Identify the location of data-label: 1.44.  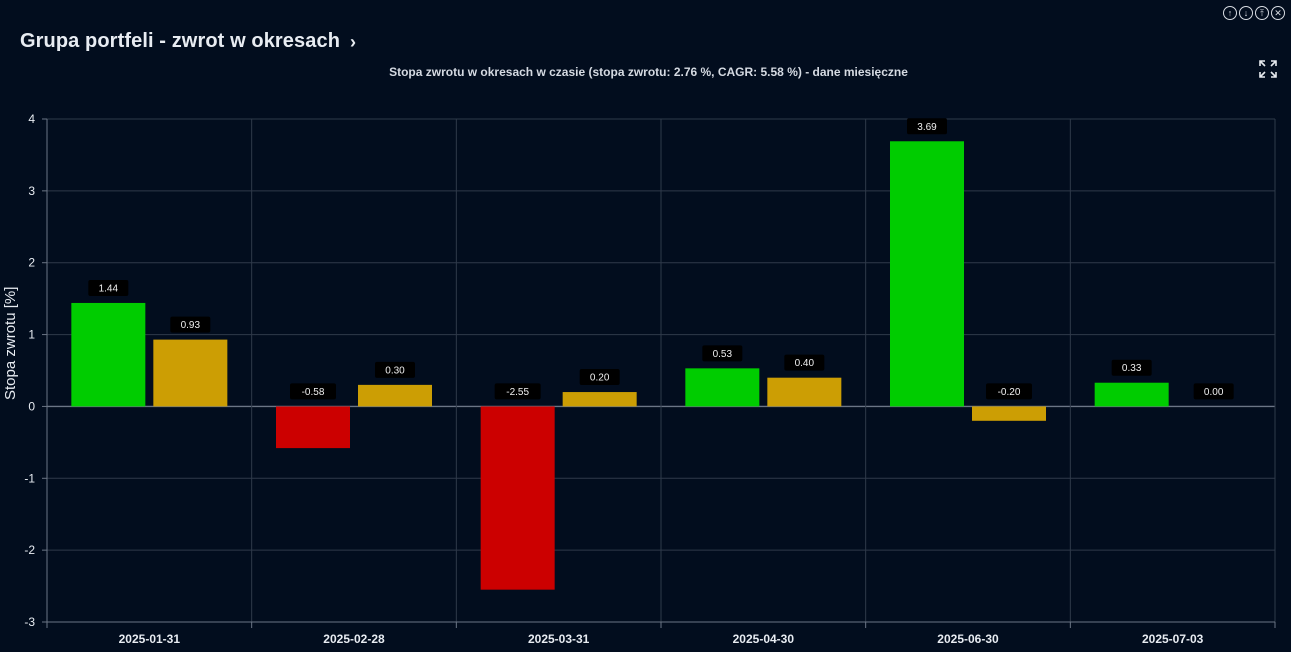
(109, 288).